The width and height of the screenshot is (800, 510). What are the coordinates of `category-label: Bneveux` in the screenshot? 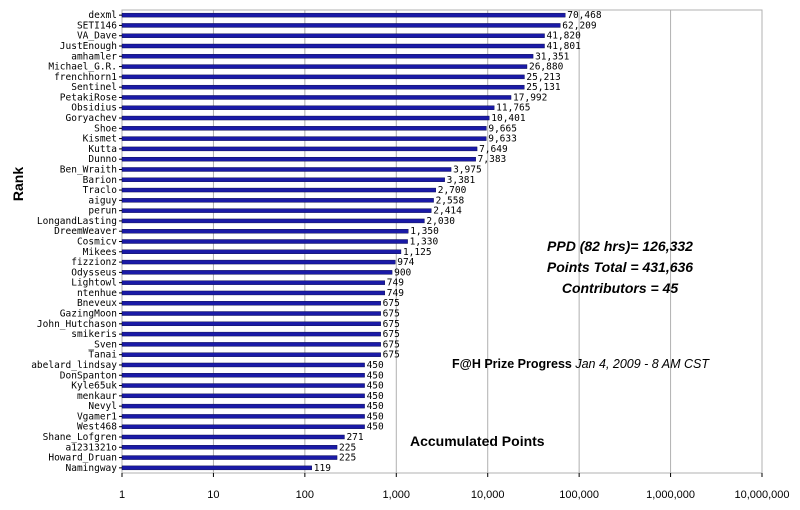 It's located at (97, 303).